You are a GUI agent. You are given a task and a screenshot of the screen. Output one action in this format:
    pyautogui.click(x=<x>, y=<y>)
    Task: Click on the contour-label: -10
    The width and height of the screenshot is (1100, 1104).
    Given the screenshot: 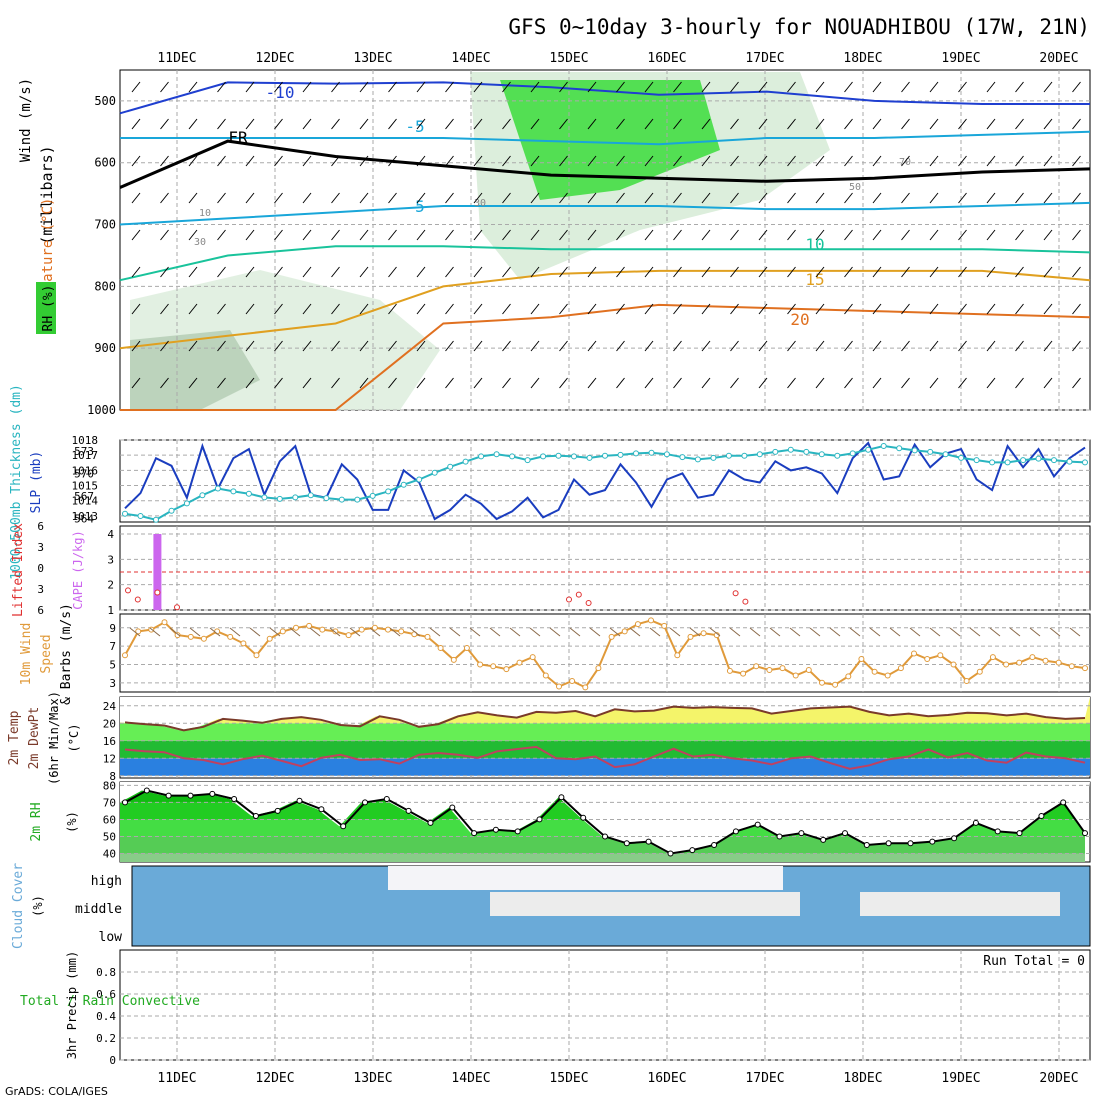 What is the action you would take?
    pyautogui.click(x=280, y=92)
    